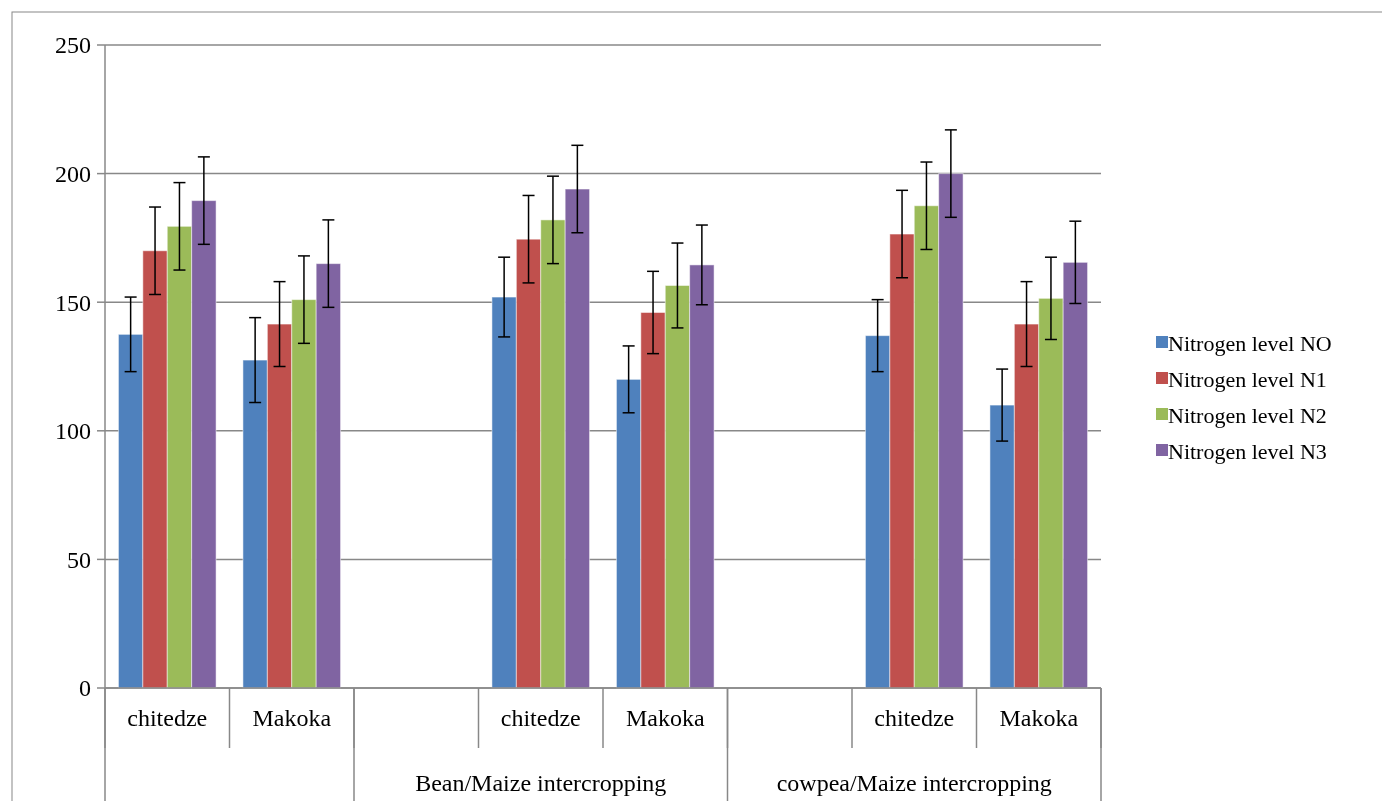 The image size is (1382, 801). I want to click on legend-label: Nitrogen level N1, so click(1247, 379).